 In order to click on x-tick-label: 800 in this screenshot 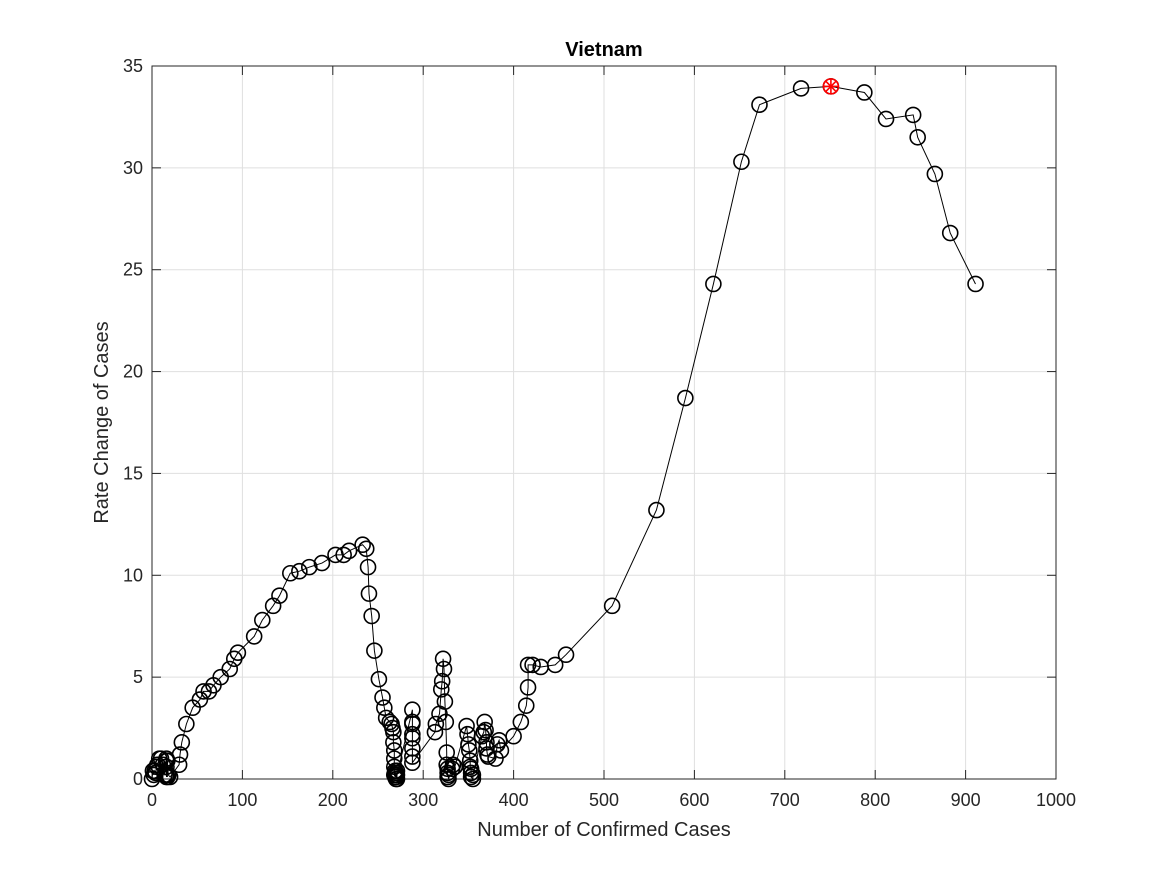, I will do `click(875, 800)`.